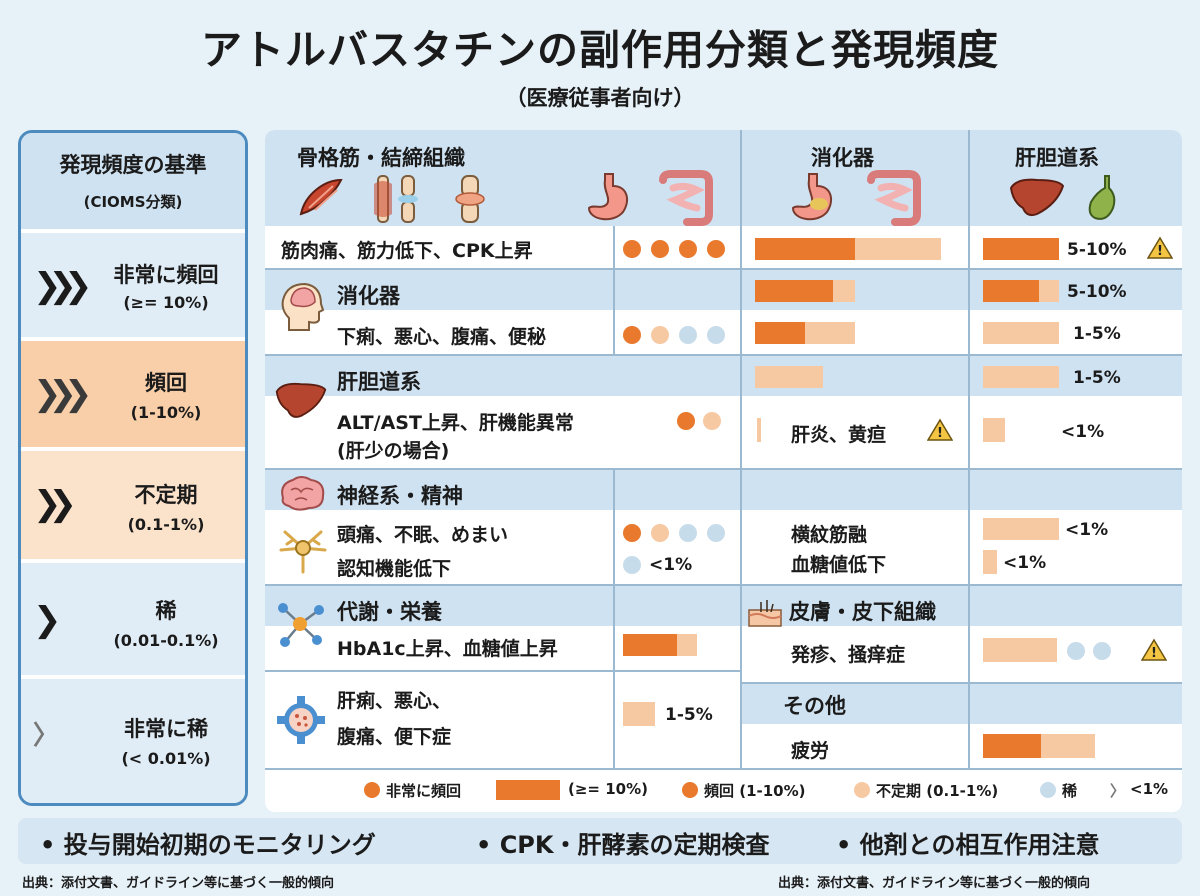 The width and height of the screenshot is (1200, 896). Describe the element at coordinates (934, 883) in the screenshot. I see `source-note-right: 出典：添付文書、ガイドライン等に基づく一般的傾向` at that location.